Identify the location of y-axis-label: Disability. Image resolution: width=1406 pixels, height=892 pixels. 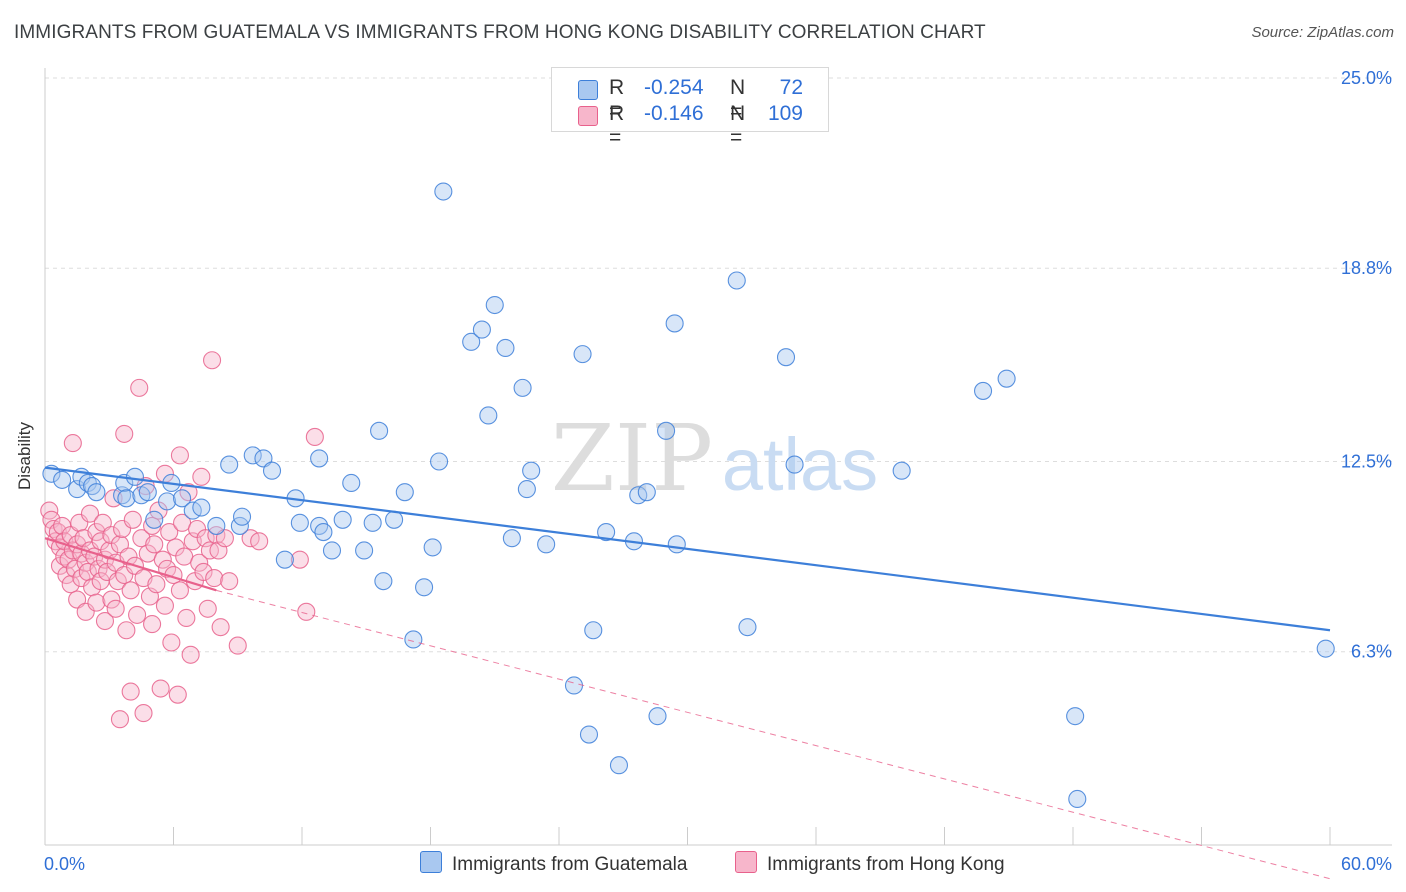
(24, 455).